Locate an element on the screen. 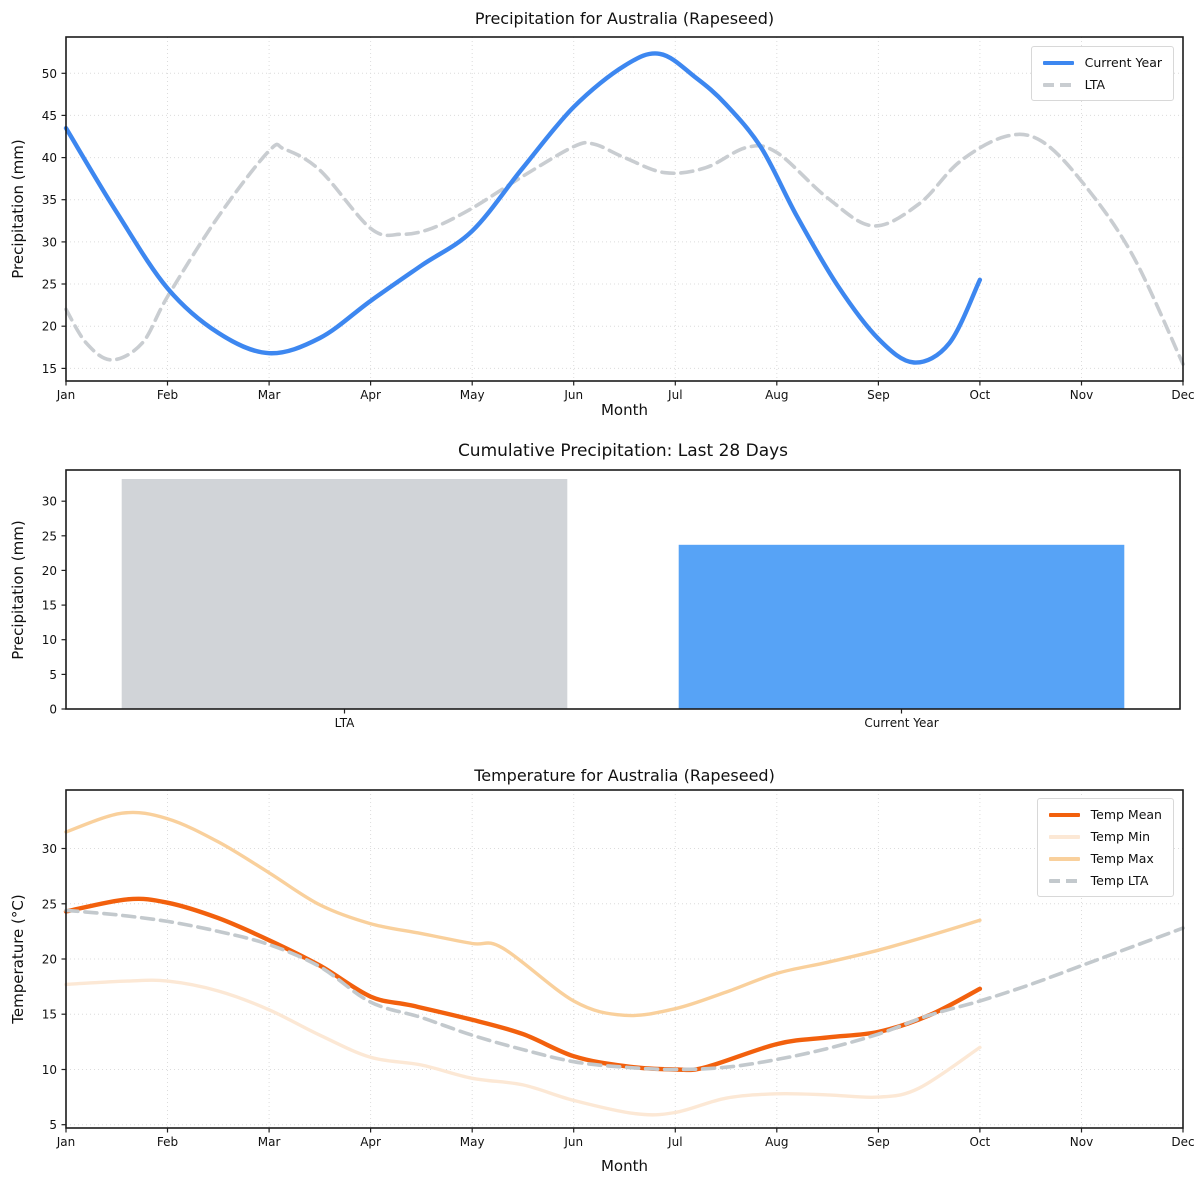 The width and height of the screenshot is (1200, 1200). bar-current-year is located at coordinates (901, 626).